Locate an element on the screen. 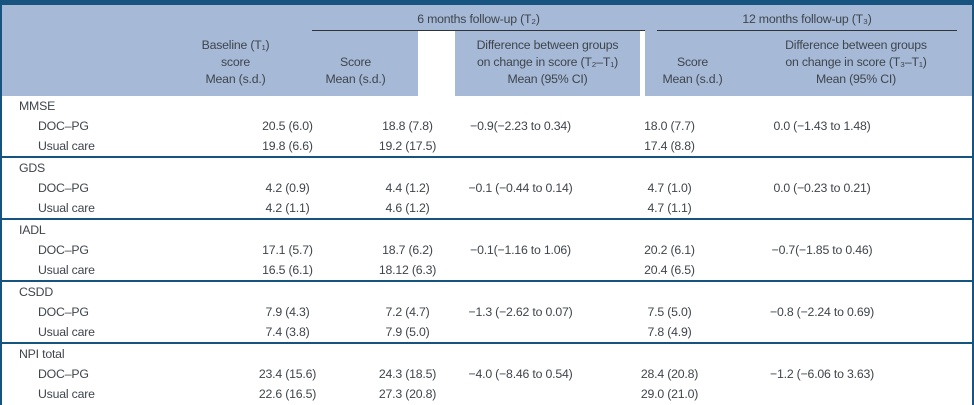  t3-score-cell: 7.8 (4.9) is located at coordinates (669, 332).